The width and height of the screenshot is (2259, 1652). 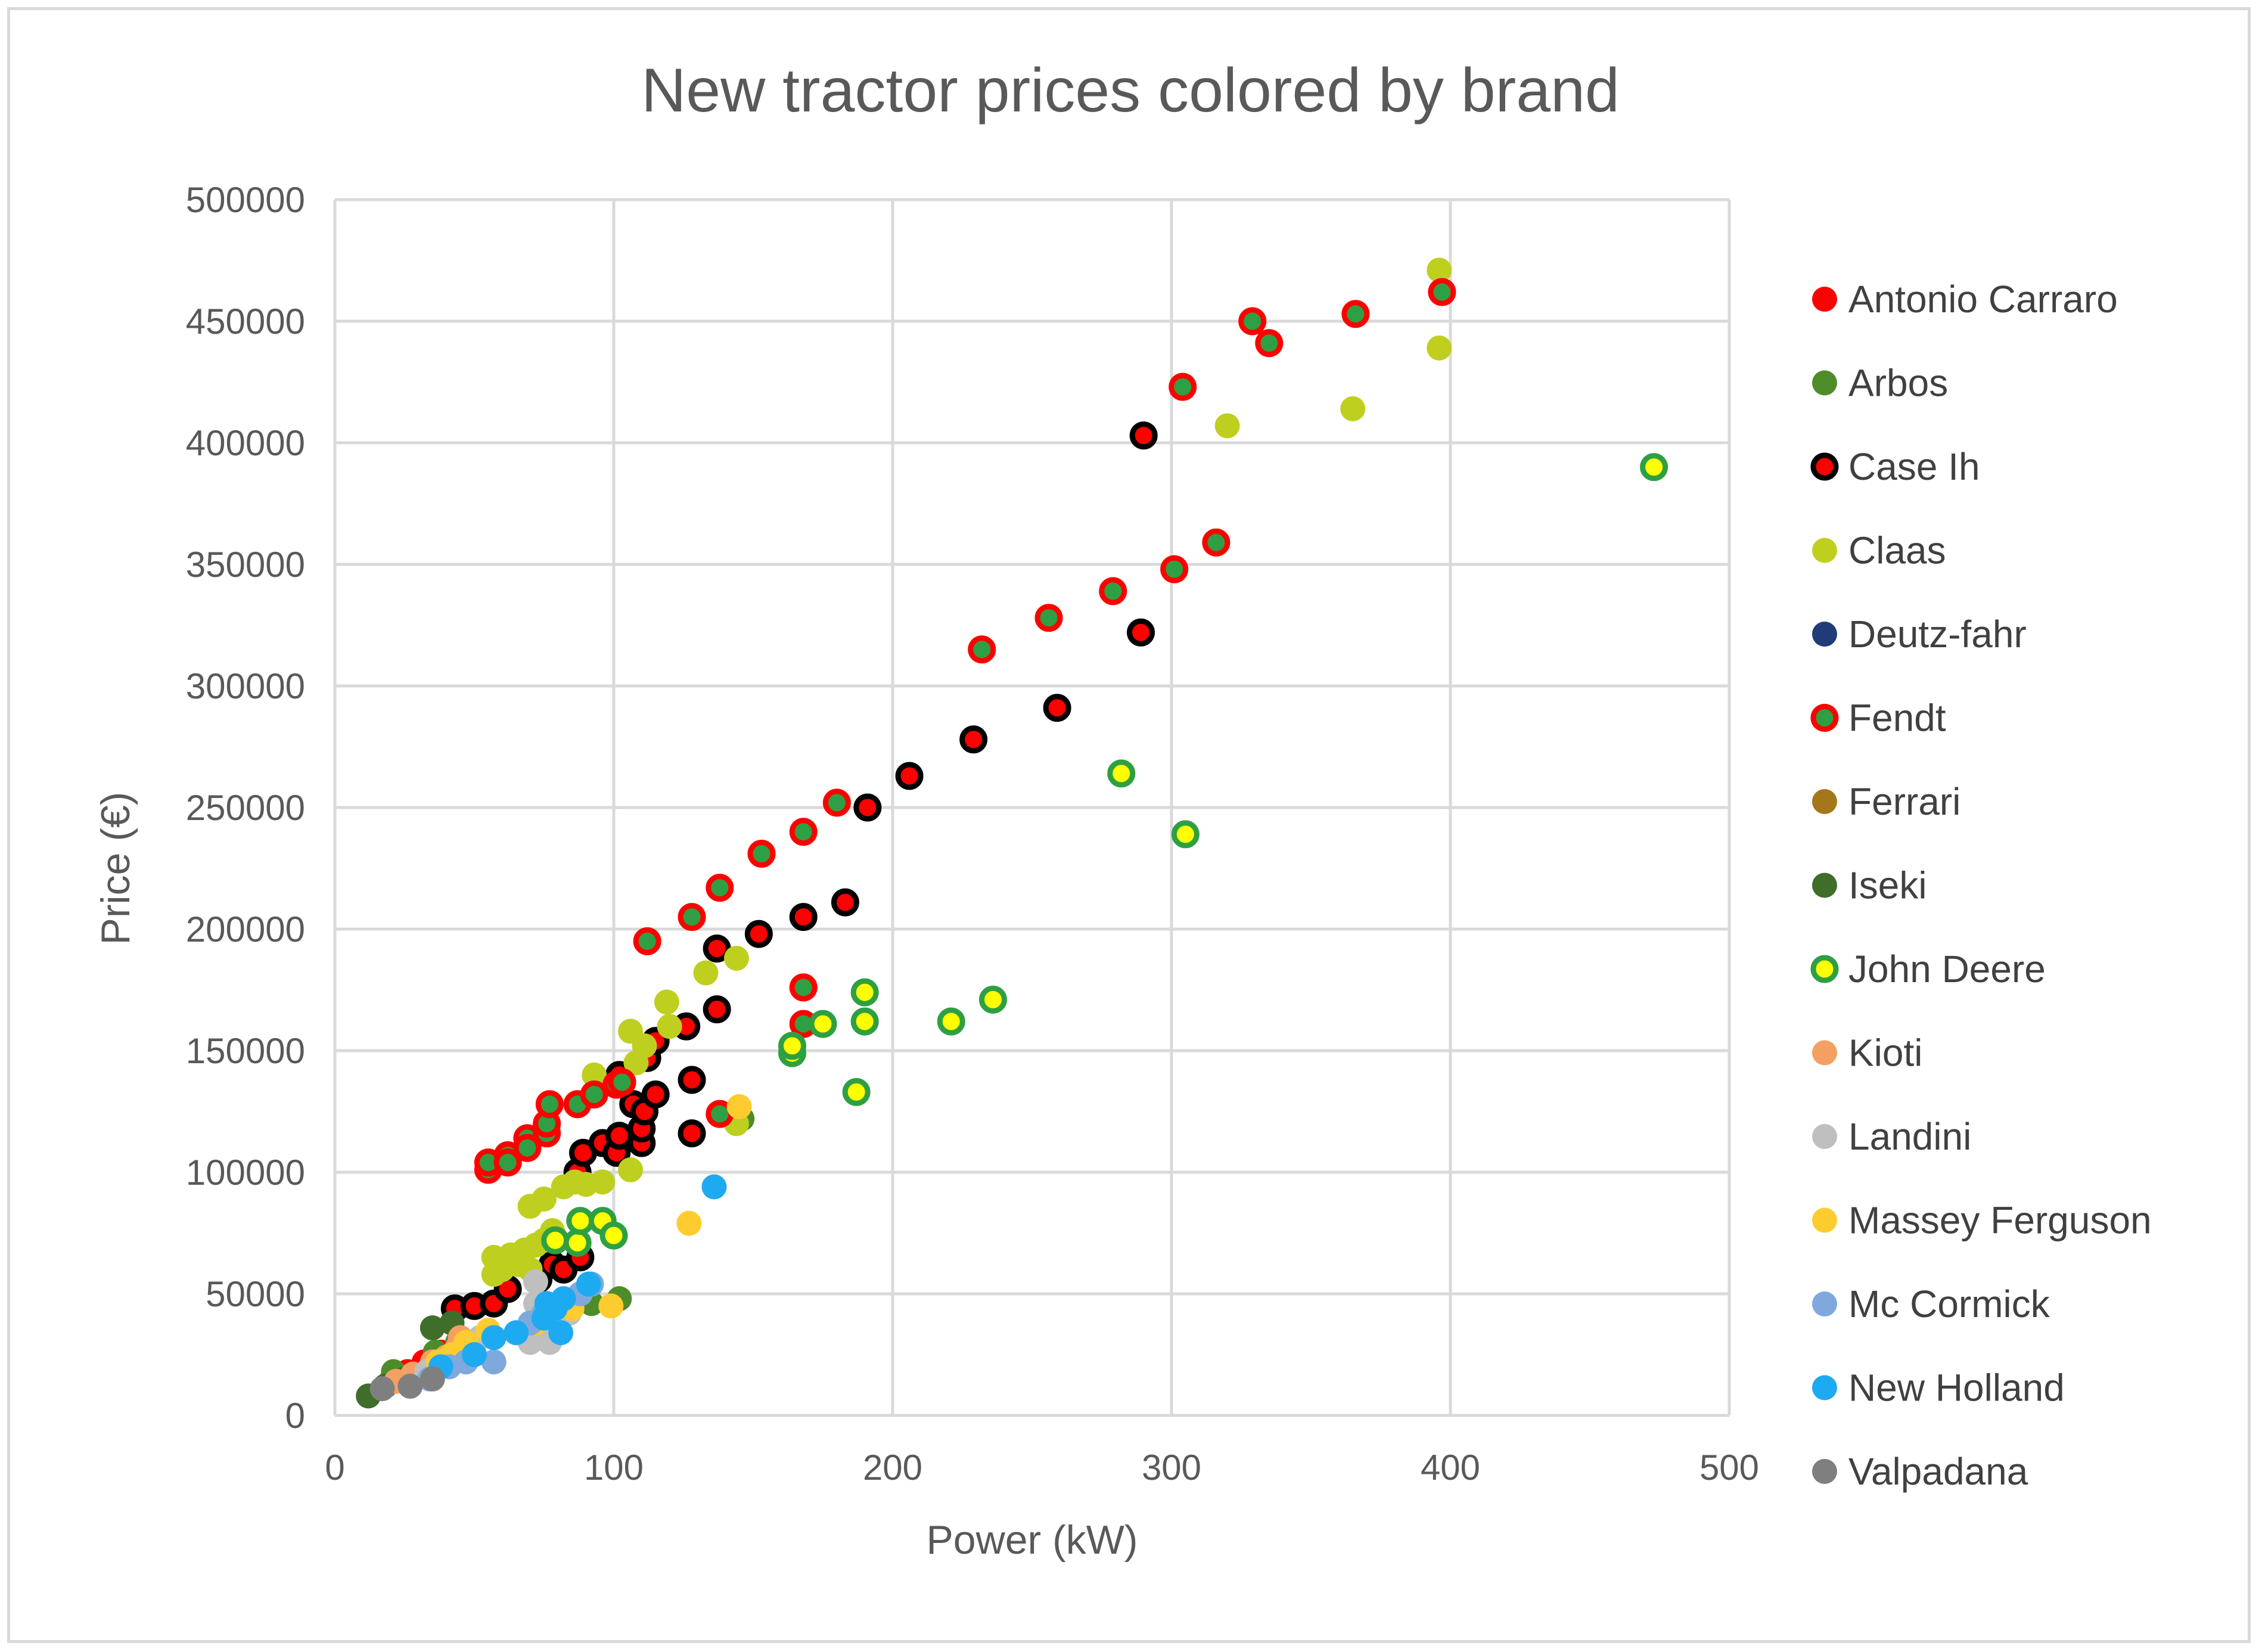 What do you see at coordinates (245, 443) in the screenshot?
I see `y-tick-label: 400000` at bounding box center [245, 443].